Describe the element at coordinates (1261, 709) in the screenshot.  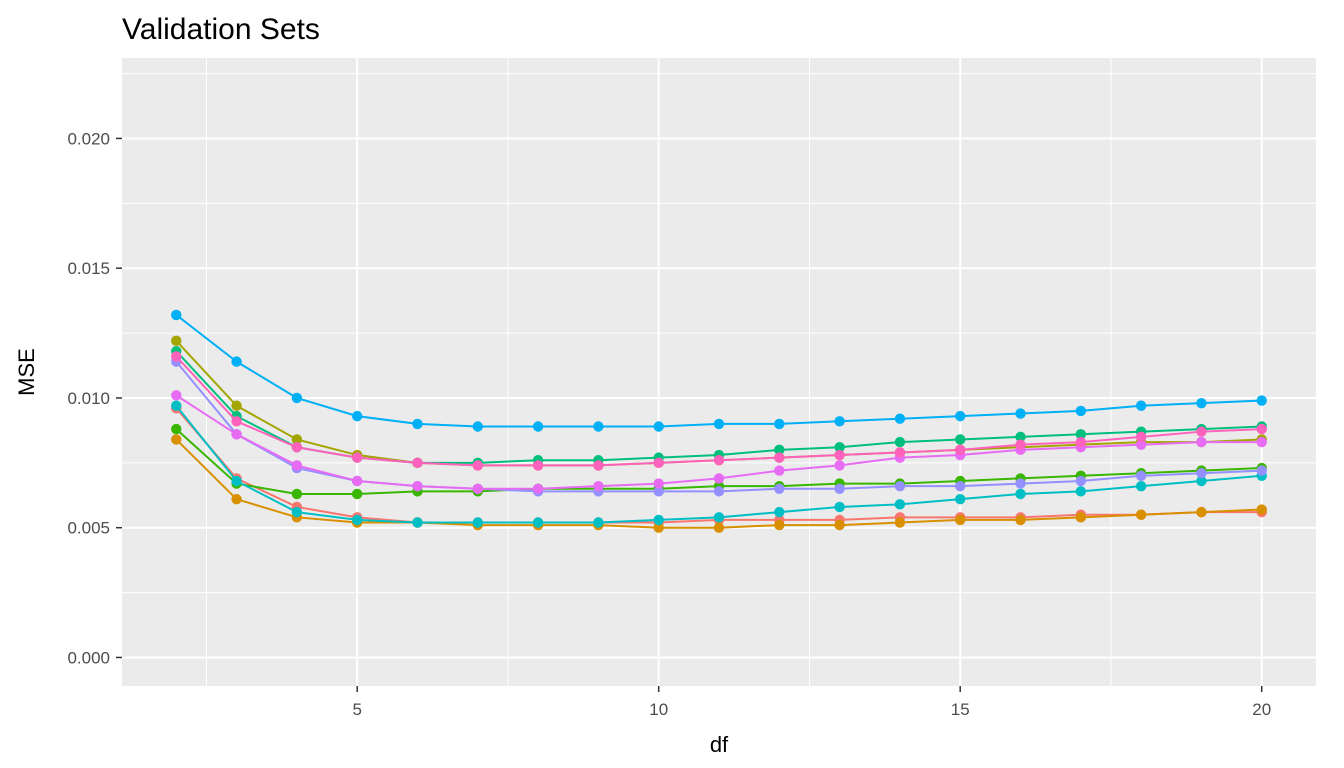
I see `x-tick-label: 20` at that location.